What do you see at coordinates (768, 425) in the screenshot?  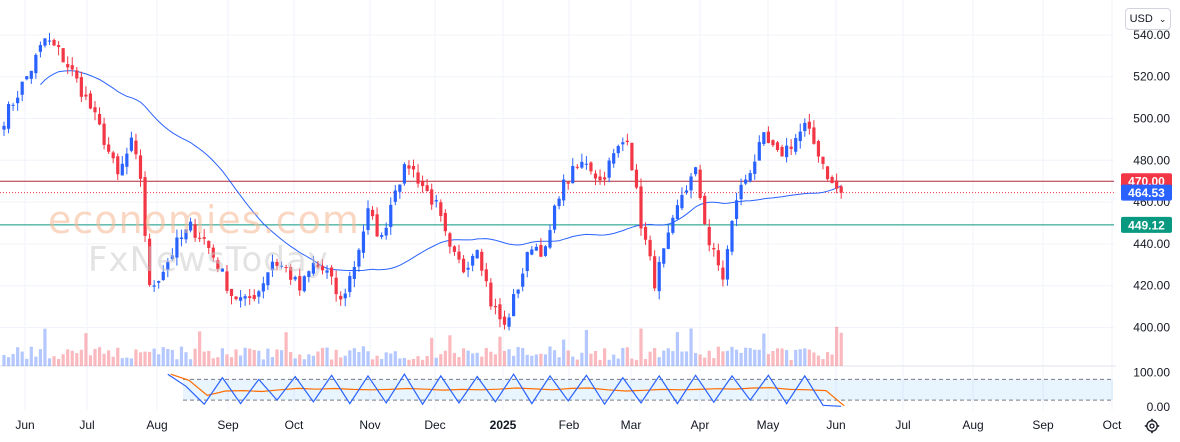 I see `time-tick-label: May` at bounding box center [768, 425].